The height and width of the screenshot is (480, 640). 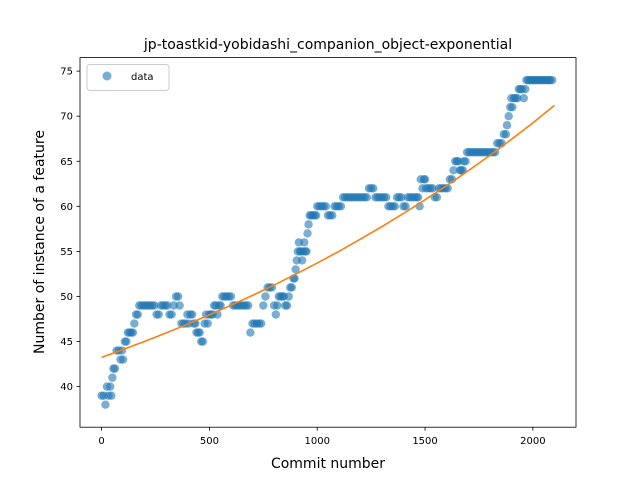 I want to click on x-tick-label: 2000, so click(x=532, y=441).